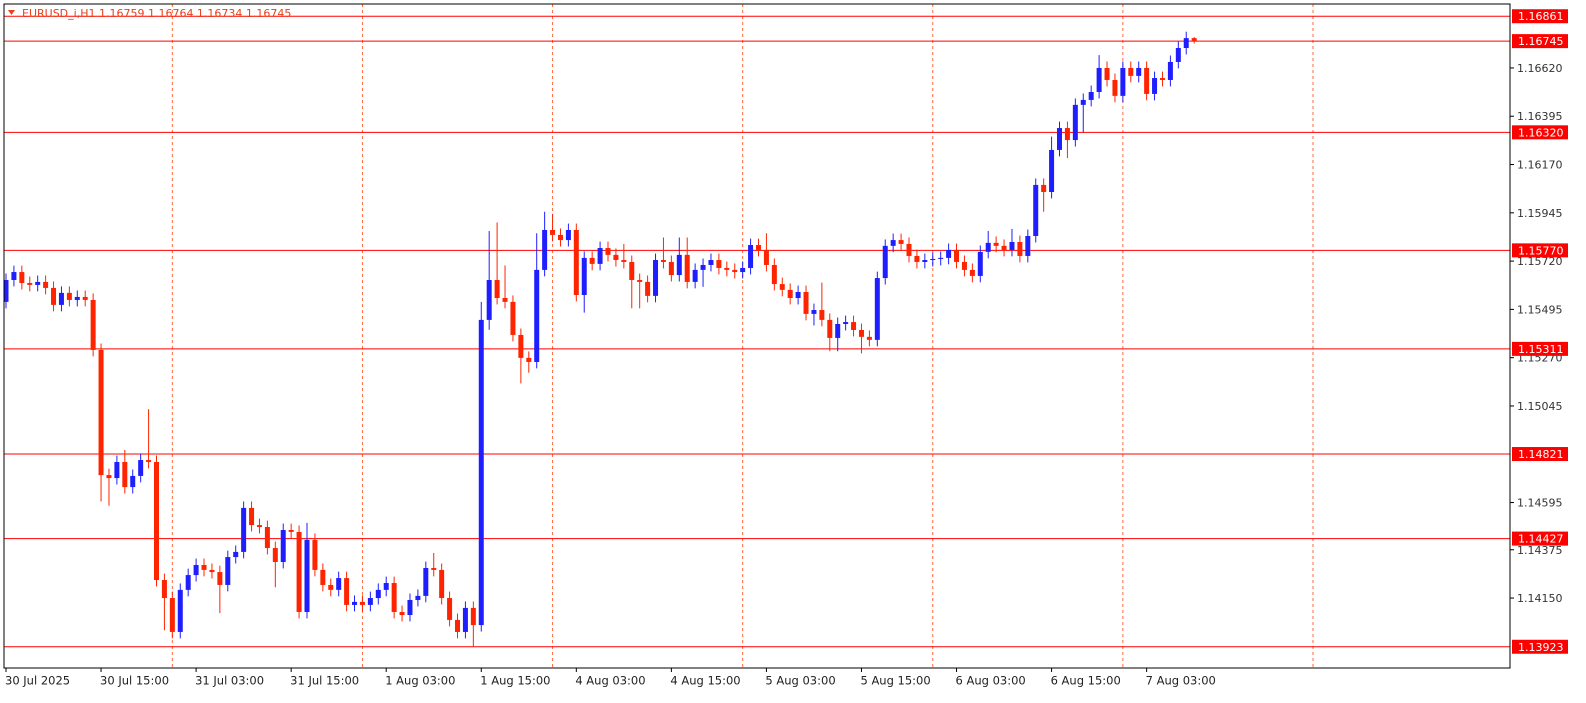 The width and height of the screenshot is (1586, 703). What do you see at coordinates (420, 681) in the screenshot?
I see `x-tick-label: 1 Aug 03:00` at bounding box center [420, 681].